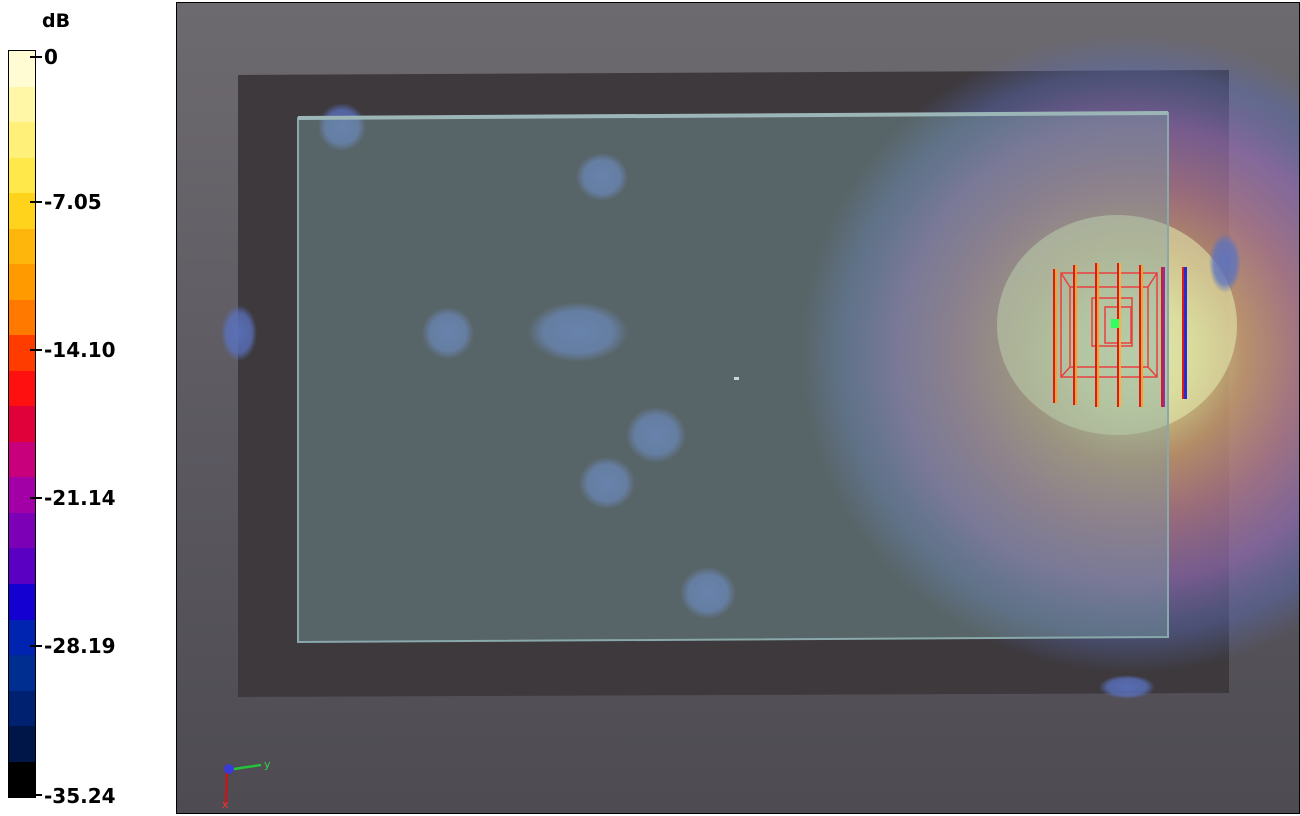  Describe the element at coordinates (51, 57) in the screenshot. I see `legend-tick-label-0: 0` at that location.